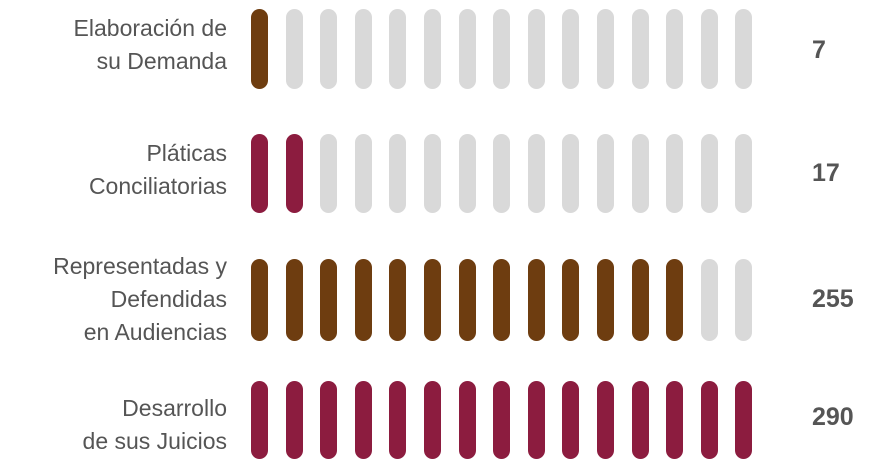 This screenshot has width=870, height=460. What do you see at coordinates (819, 50) in the screenshot?
I see `row-value: 7` at bounding box center [819, 50].